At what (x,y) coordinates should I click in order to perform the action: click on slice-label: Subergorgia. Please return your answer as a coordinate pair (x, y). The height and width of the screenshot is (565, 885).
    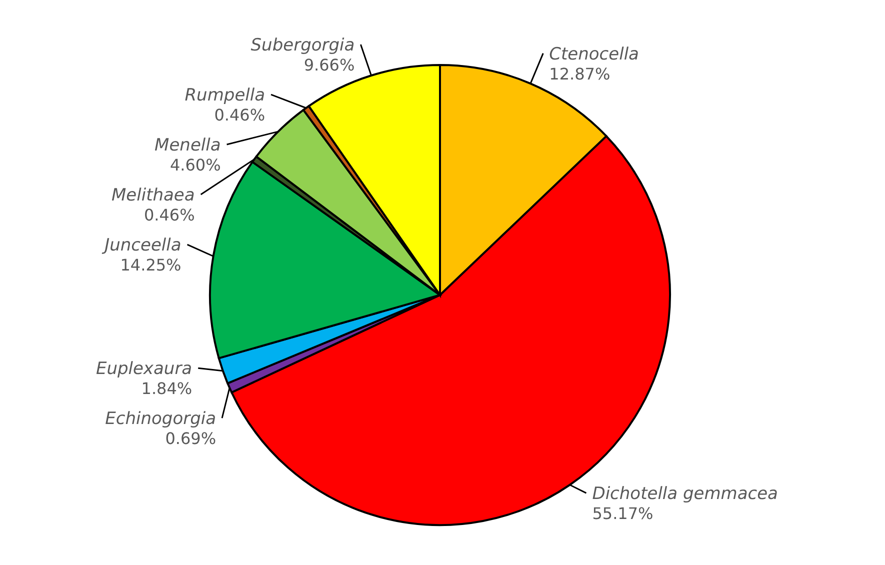
    Looking at the image, I should click on (302, 46).